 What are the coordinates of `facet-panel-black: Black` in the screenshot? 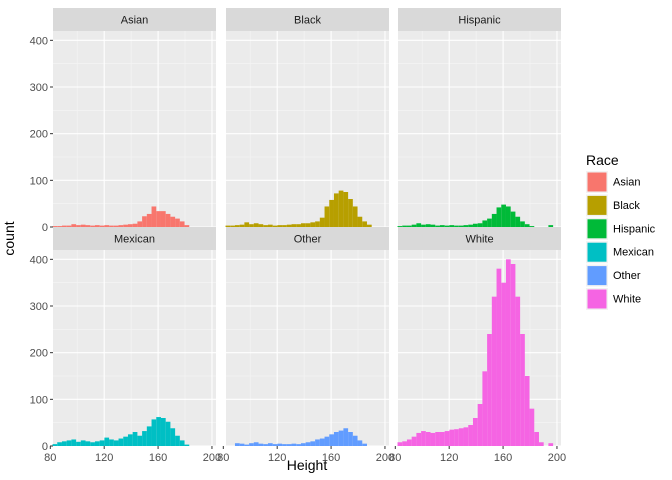 It's located at (307, 118).